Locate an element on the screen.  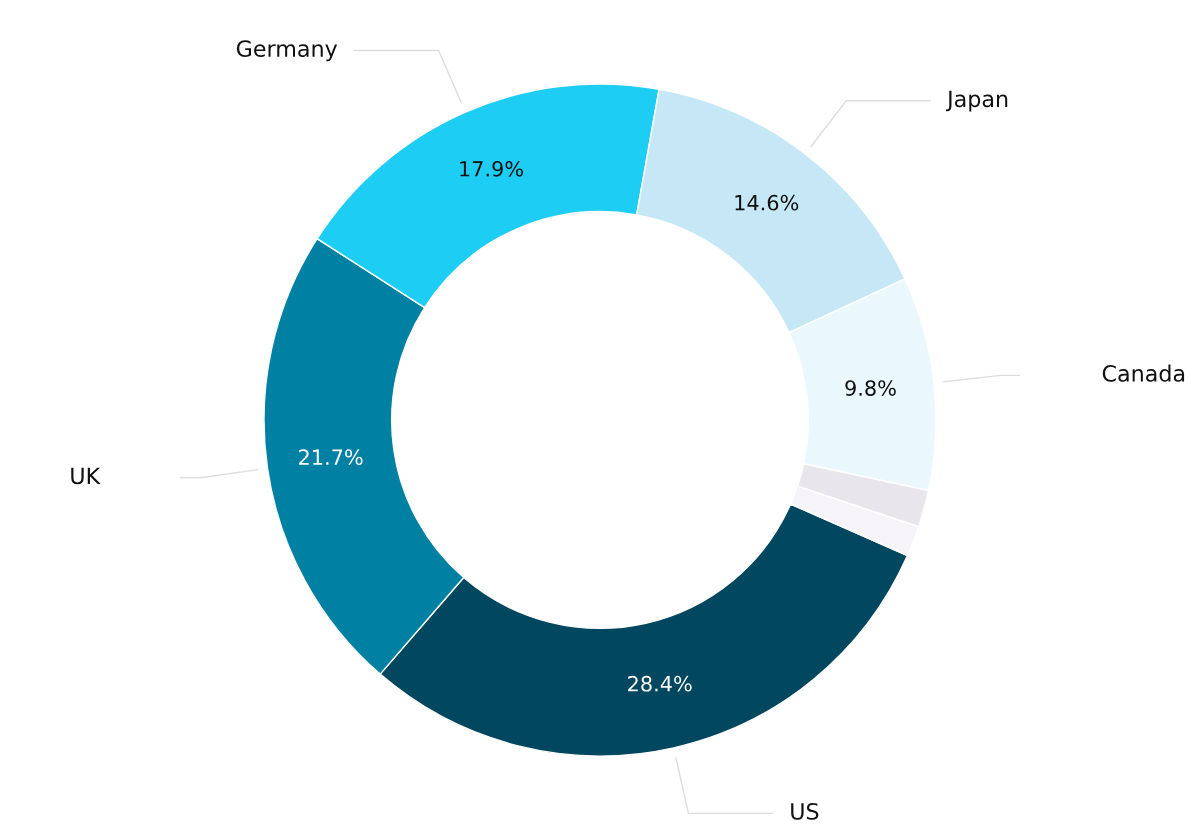
slice-label: US is located at coordinates (805, 811).